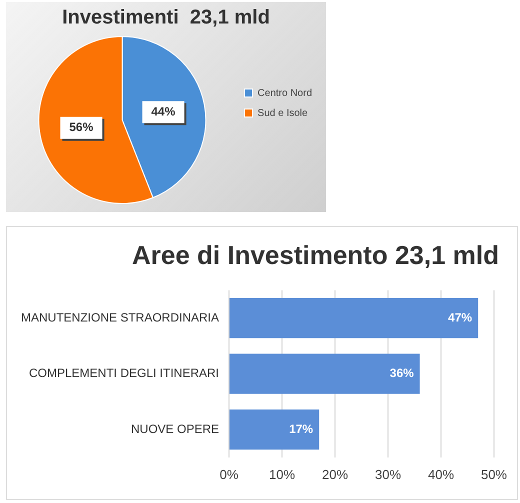  What do you see at coordinates (166, 17) in the screenshot?
I see `chart-title: Investimenti 23,1 mld` at bounding box center [166, 17].